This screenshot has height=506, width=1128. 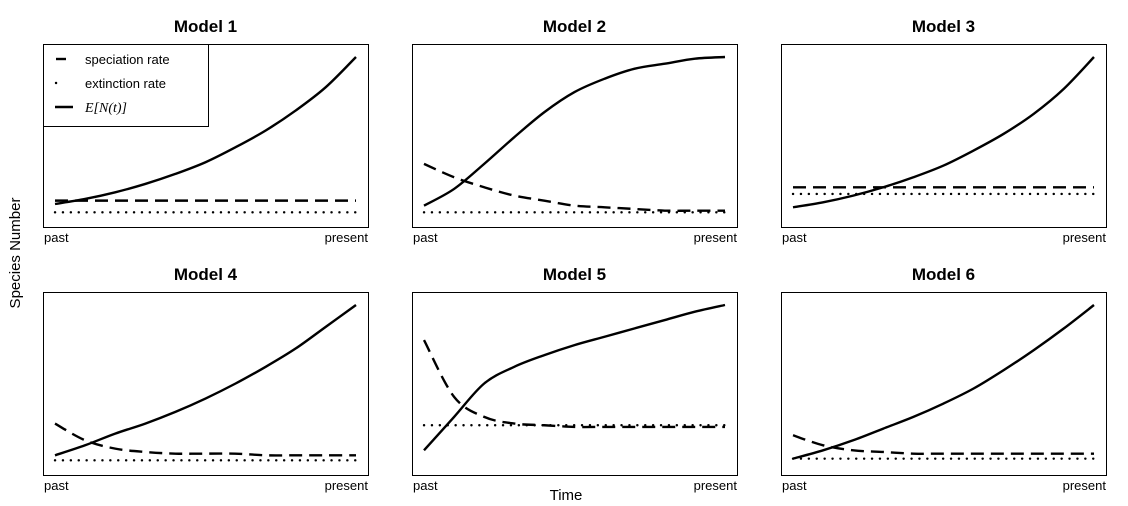 I want to click on panel-5: Model 5 past present, so click(x=575, y=379).